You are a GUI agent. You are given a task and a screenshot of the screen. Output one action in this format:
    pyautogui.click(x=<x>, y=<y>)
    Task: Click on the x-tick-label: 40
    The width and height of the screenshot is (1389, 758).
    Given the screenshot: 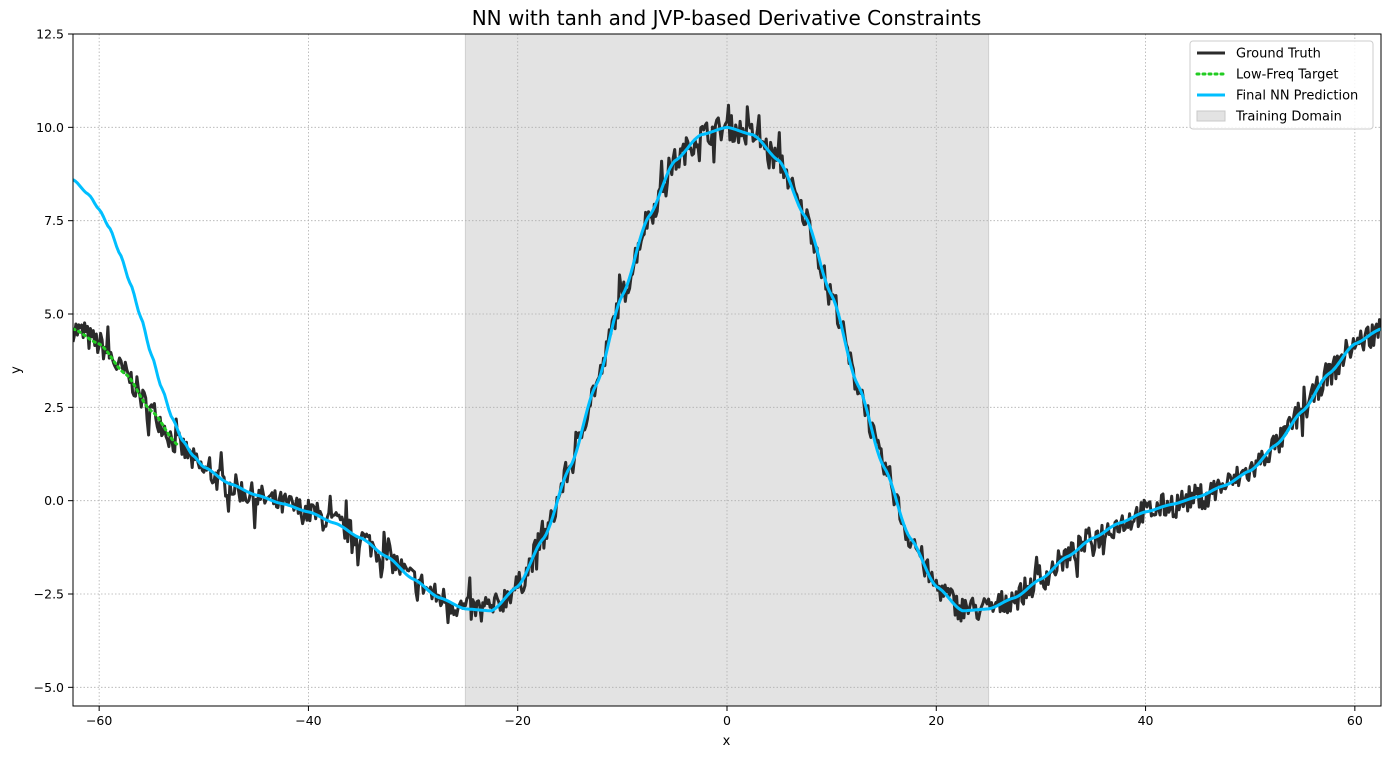 What is the action you would take?
    pyautogui.click(x=1146, y=720)
    